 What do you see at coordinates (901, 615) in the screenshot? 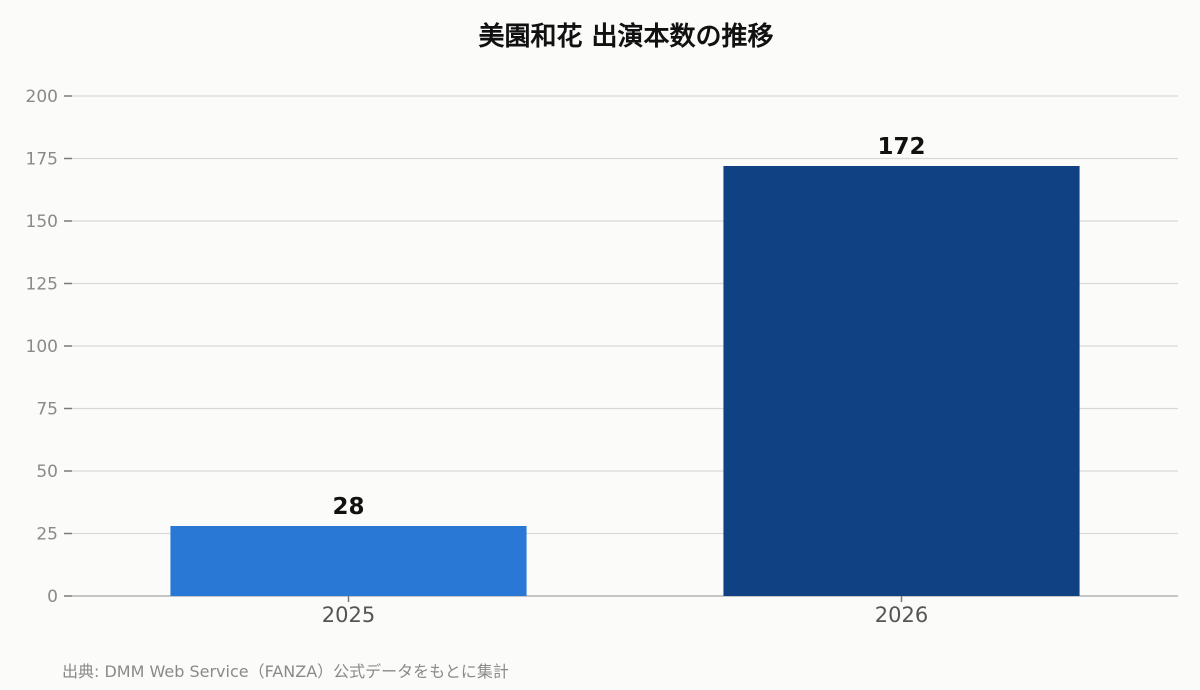
I see `x-tick-label-2026: 2026` at bounding box center [901, 615].